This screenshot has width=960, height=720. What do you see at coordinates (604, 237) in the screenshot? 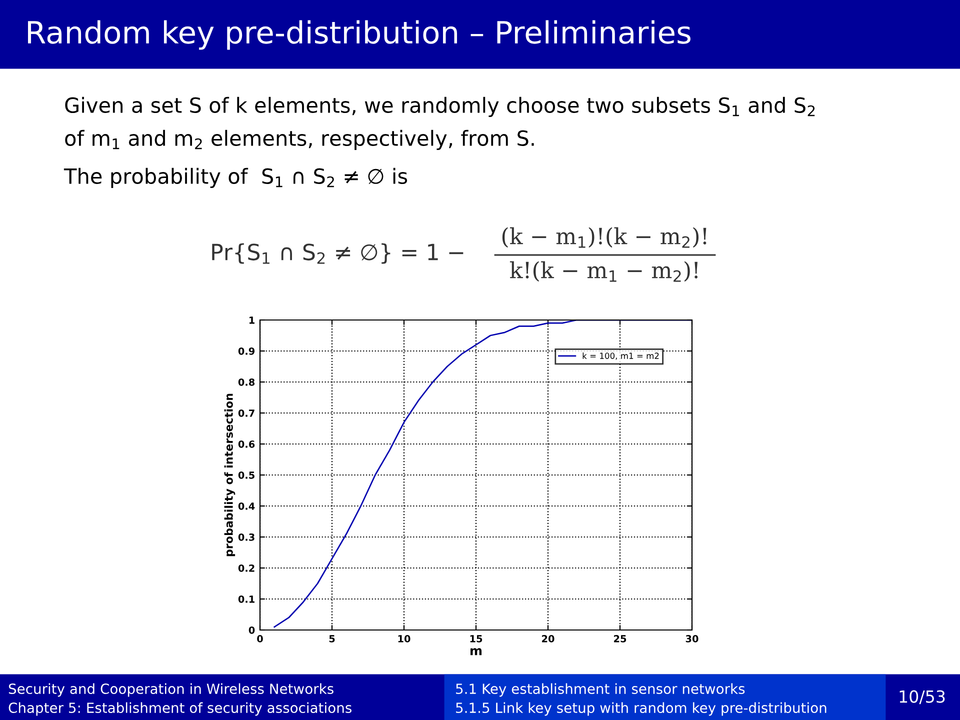
I see `text: (k − m$_{1}$)!(k − m$_{2}$)!` at bounding box center [604, 237].